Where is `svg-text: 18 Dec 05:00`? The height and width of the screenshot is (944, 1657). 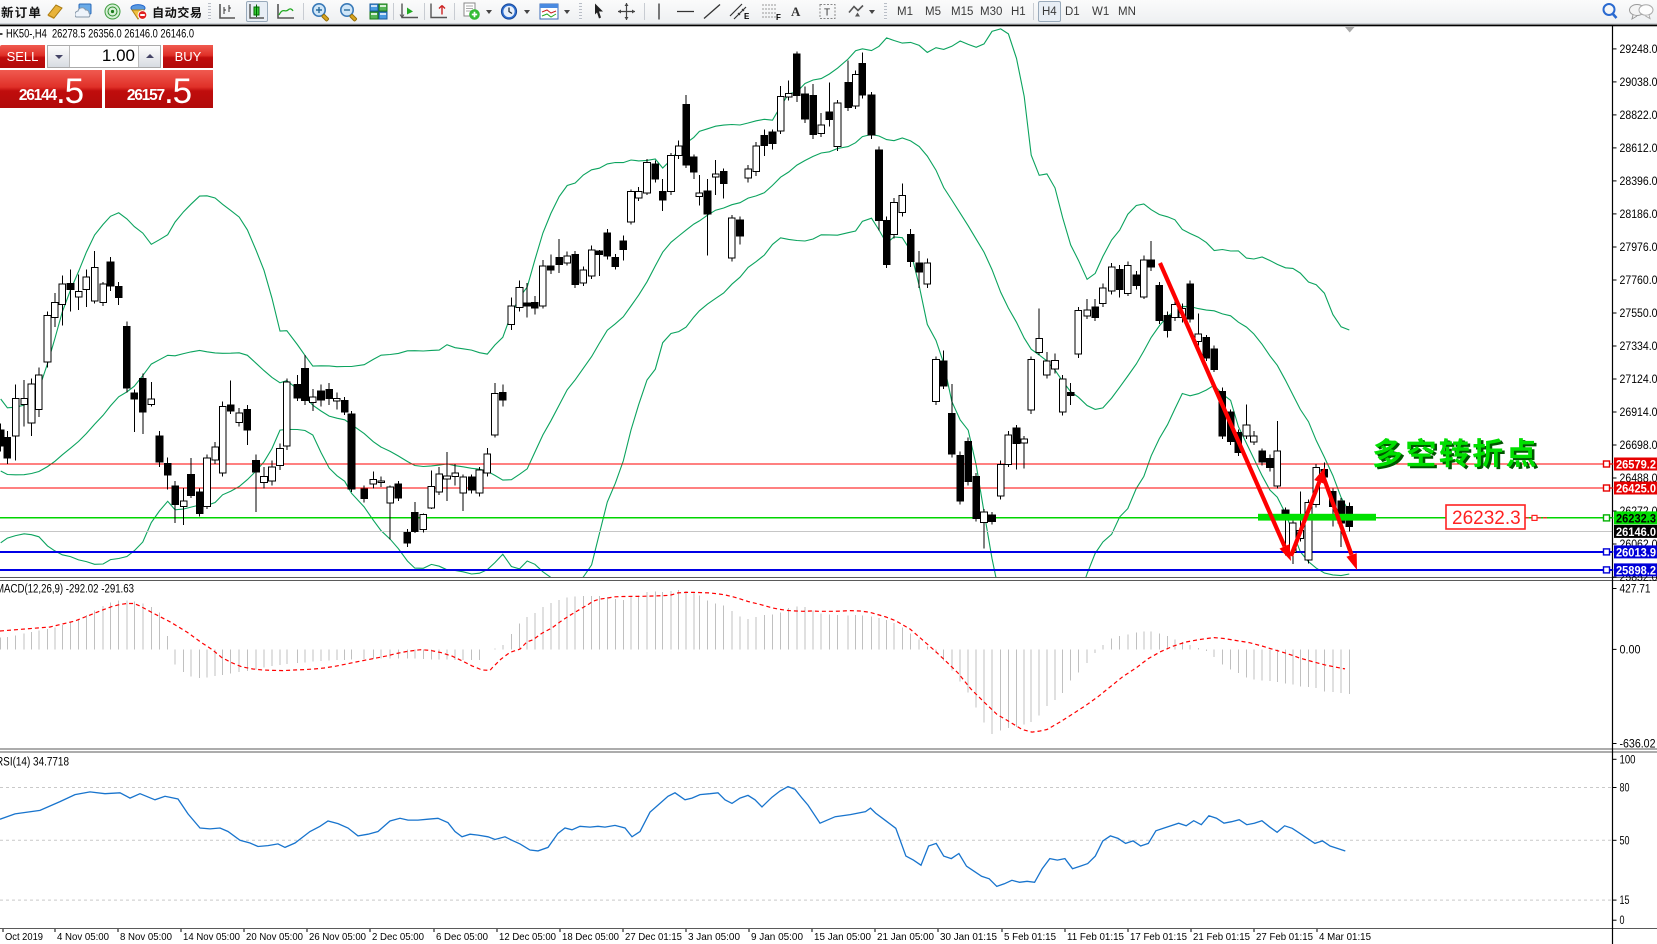 svg-text: 18 Dec 05:00 is located at coordinates (590, 937).